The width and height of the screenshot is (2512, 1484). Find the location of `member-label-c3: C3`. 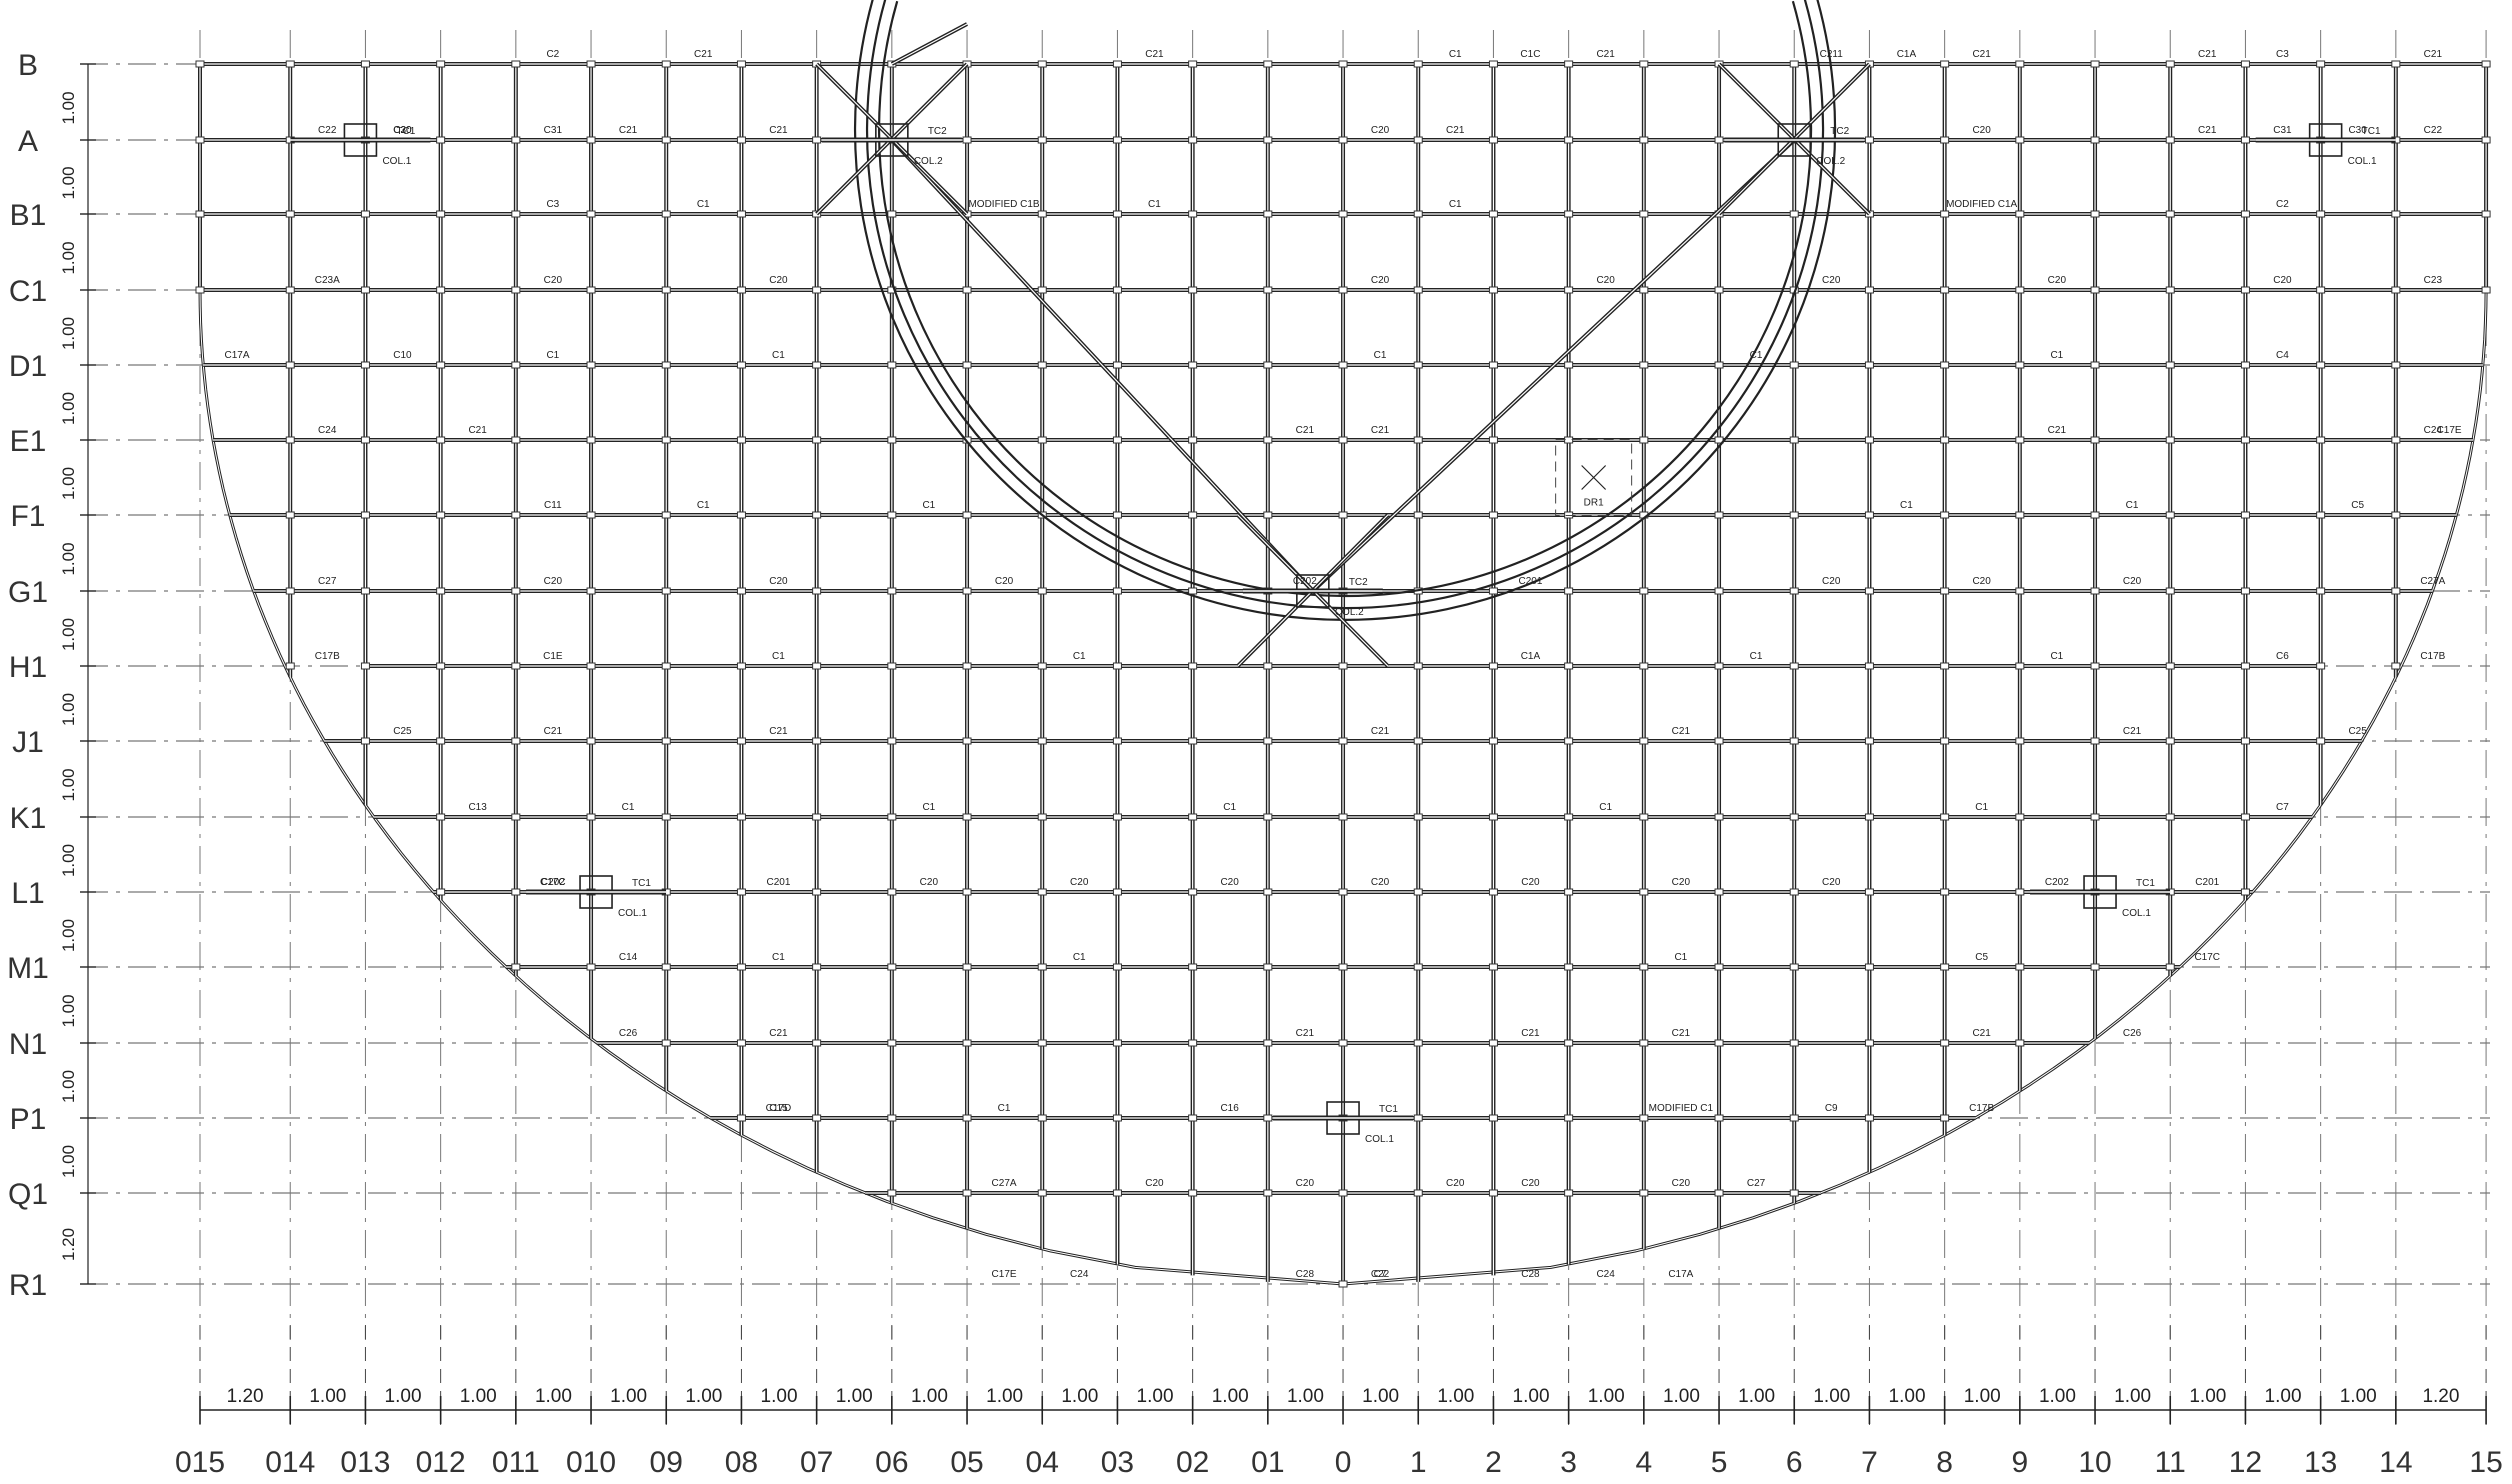

member-label-c3: C3 is located at coordinates (552, 204).